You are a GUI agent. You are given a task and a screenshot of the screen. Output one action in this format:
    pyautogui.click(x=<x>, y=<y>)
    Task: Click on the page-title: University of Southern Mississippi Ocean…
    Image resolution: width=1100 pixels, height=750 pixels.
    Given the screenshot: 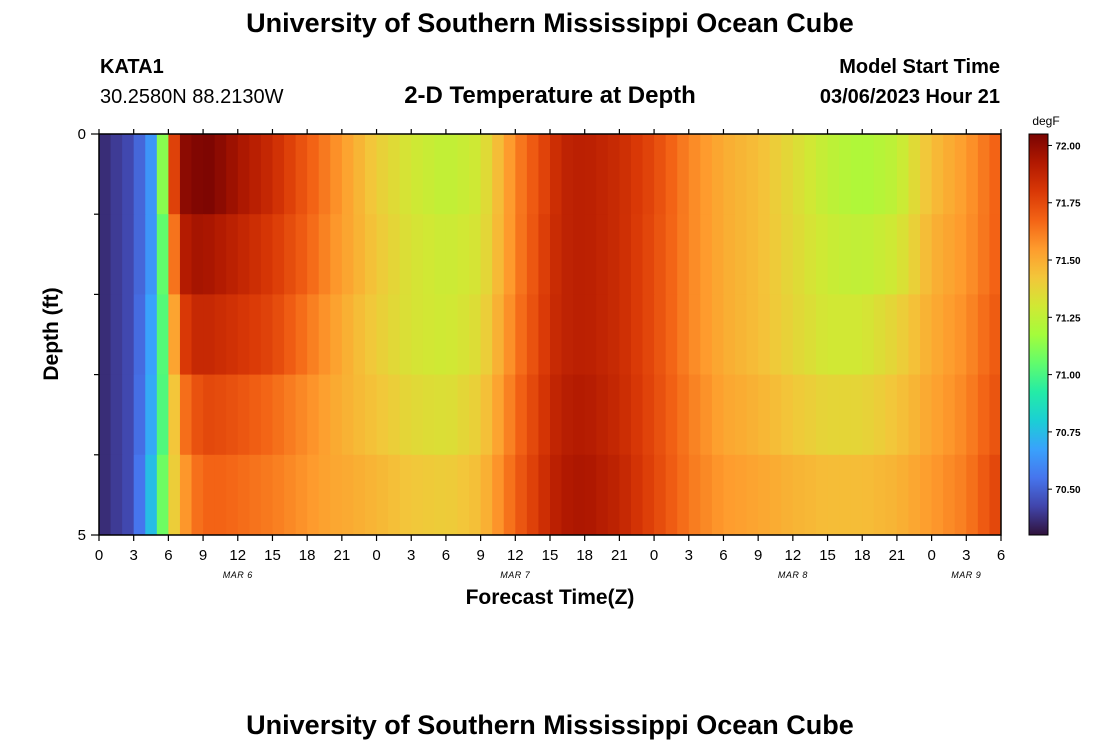 What is the action you would take?
    pyautogui.click(x=550, y=23)
    